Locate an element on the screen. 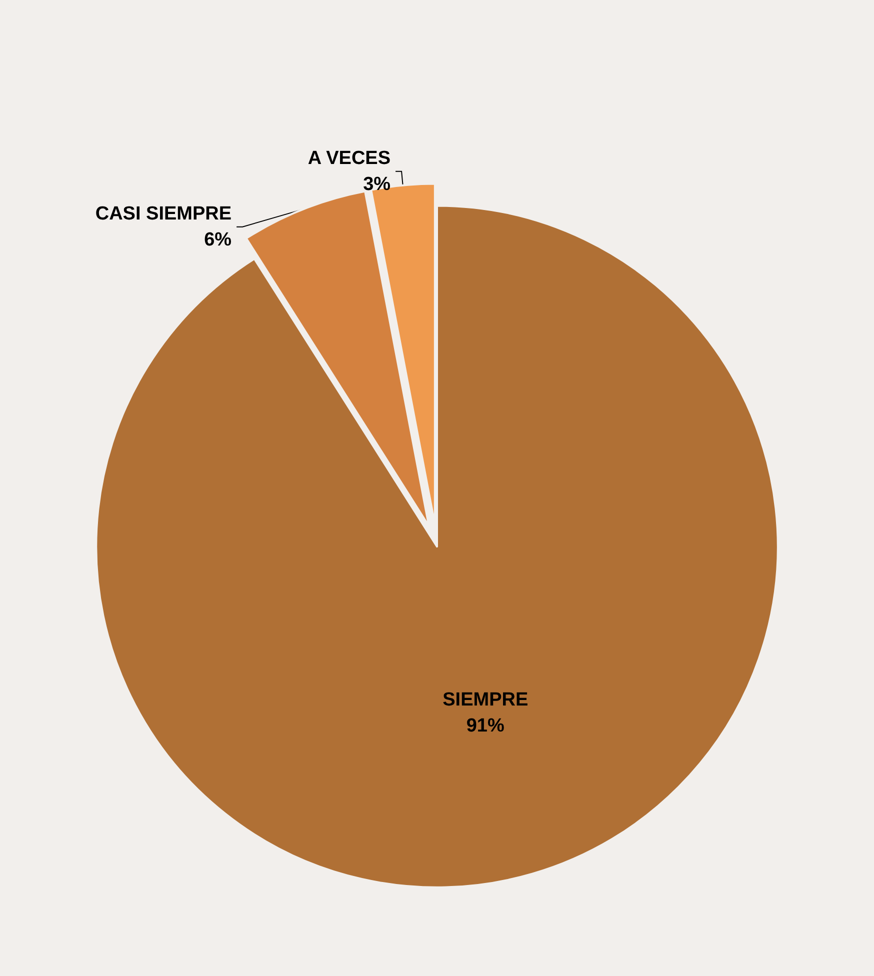  slice-label: SIEMPRE is located at coordinates (485, 700).